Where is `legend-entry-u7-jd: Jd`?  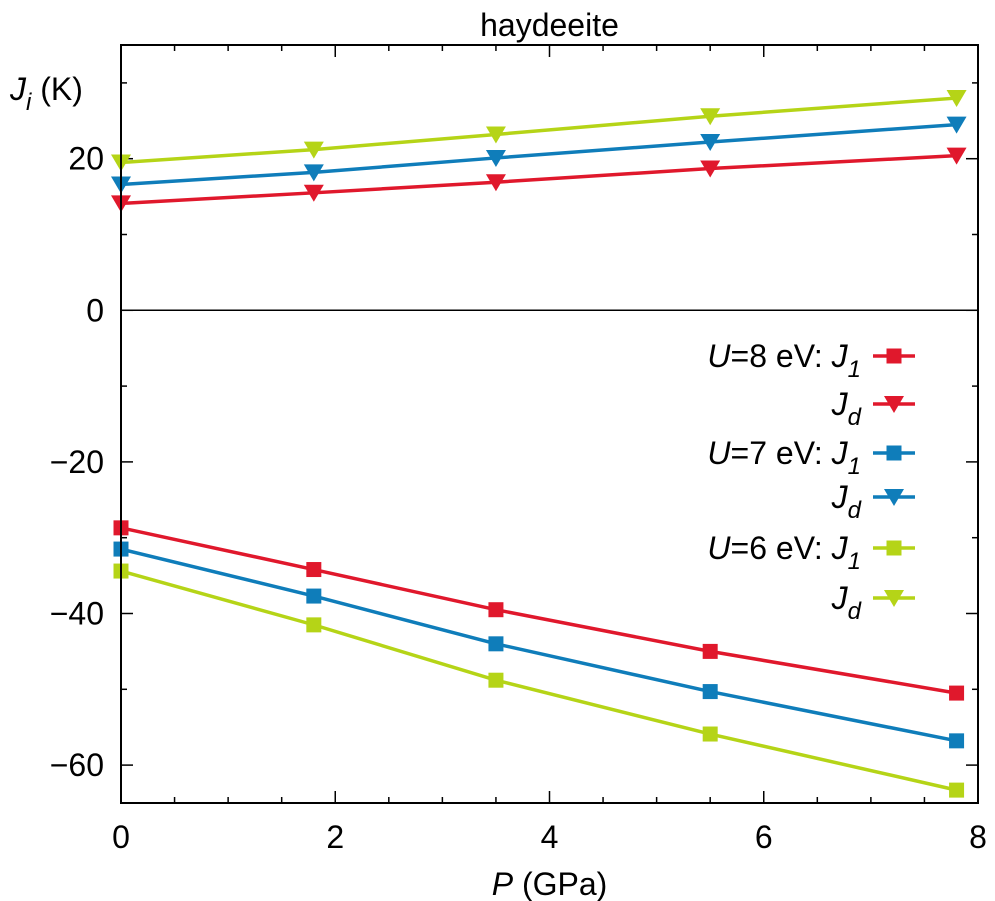
legend-entry-u7-jd: Jd is located at coordinates (873, 501).